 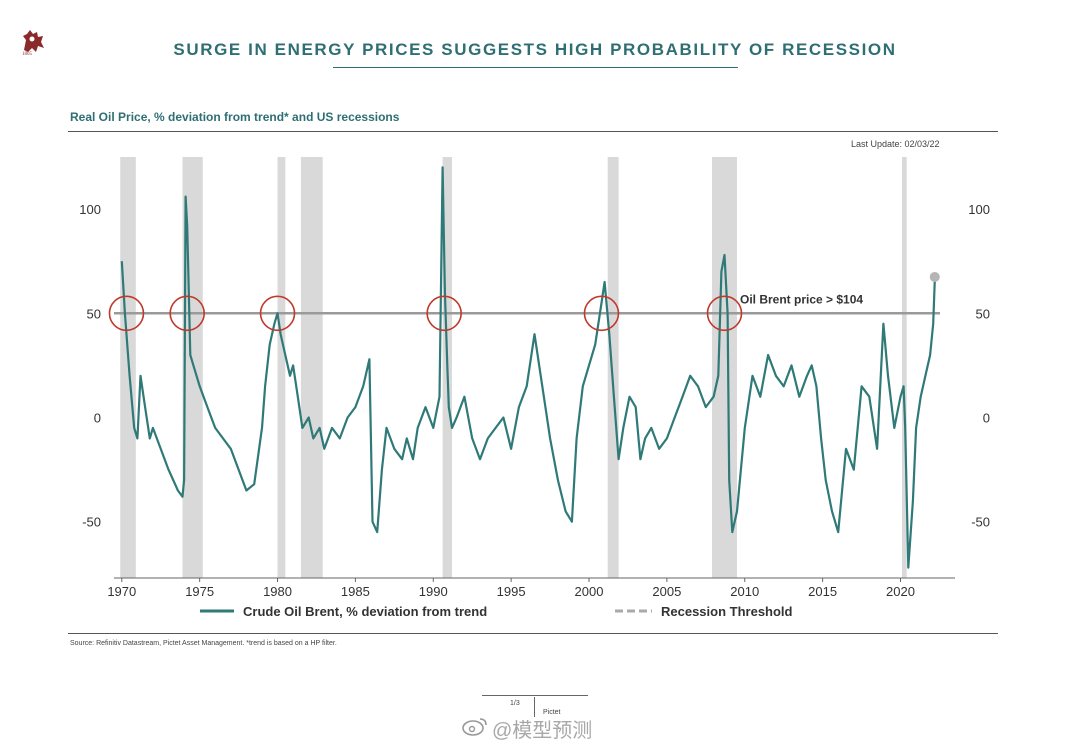 What do you see at coordinates (744, 591) in the screenshot?
I see `x-tick-label: 2010` at bounding box center [744, 591].